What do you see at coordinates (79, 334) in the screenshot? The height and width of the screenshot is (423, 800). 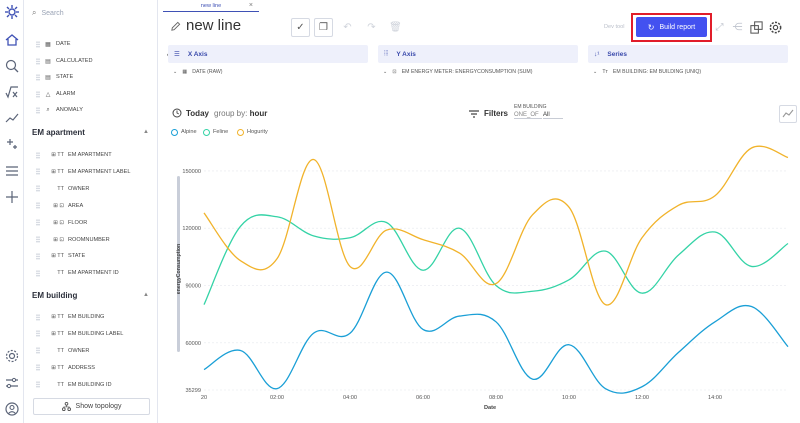 I see `field-item: ⊞ Tт EM BUILDING LABEL` at bounding box center [79, 334].